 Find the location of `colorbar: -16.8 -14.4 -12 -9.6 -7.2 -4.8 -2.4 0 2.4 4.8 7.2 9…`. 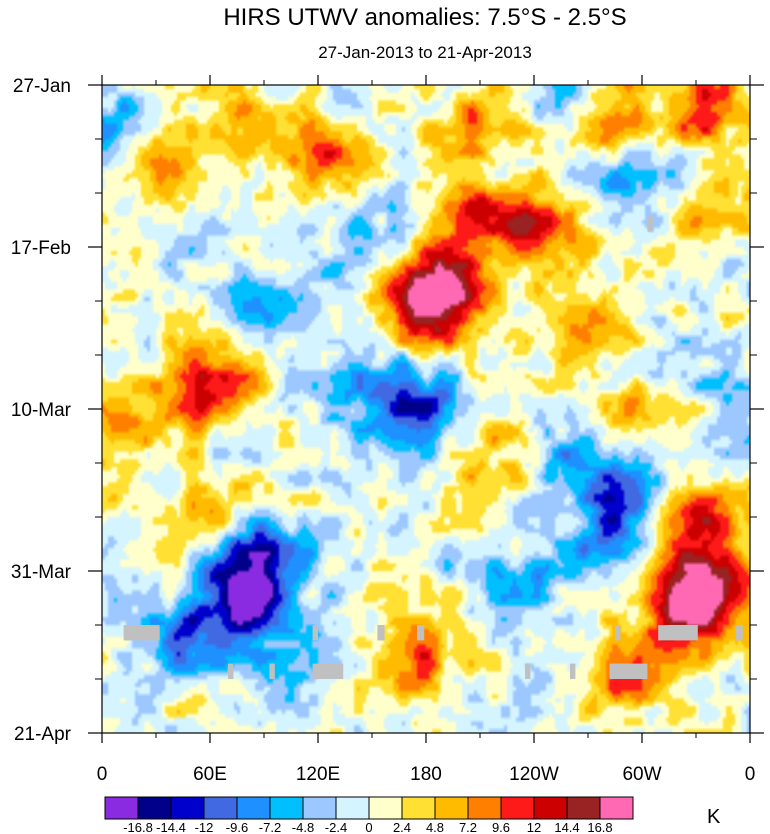

colorbar: -16.8 -14.4 -12 -9.6 -7.2 -4.8 -2.4 0 2.4 4.8 7.2 9… is located at coordinates (369, 815).